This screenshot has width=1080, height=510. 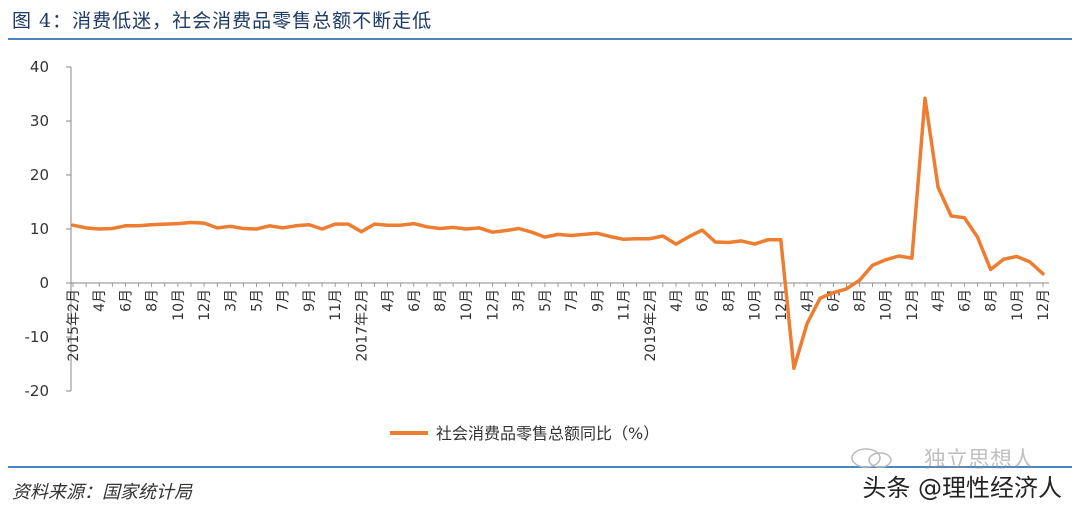 What do you see at coordinates (44, 283) in the screenshot?
I see `y-tick-label: 0` at bounding box center [44, 283].